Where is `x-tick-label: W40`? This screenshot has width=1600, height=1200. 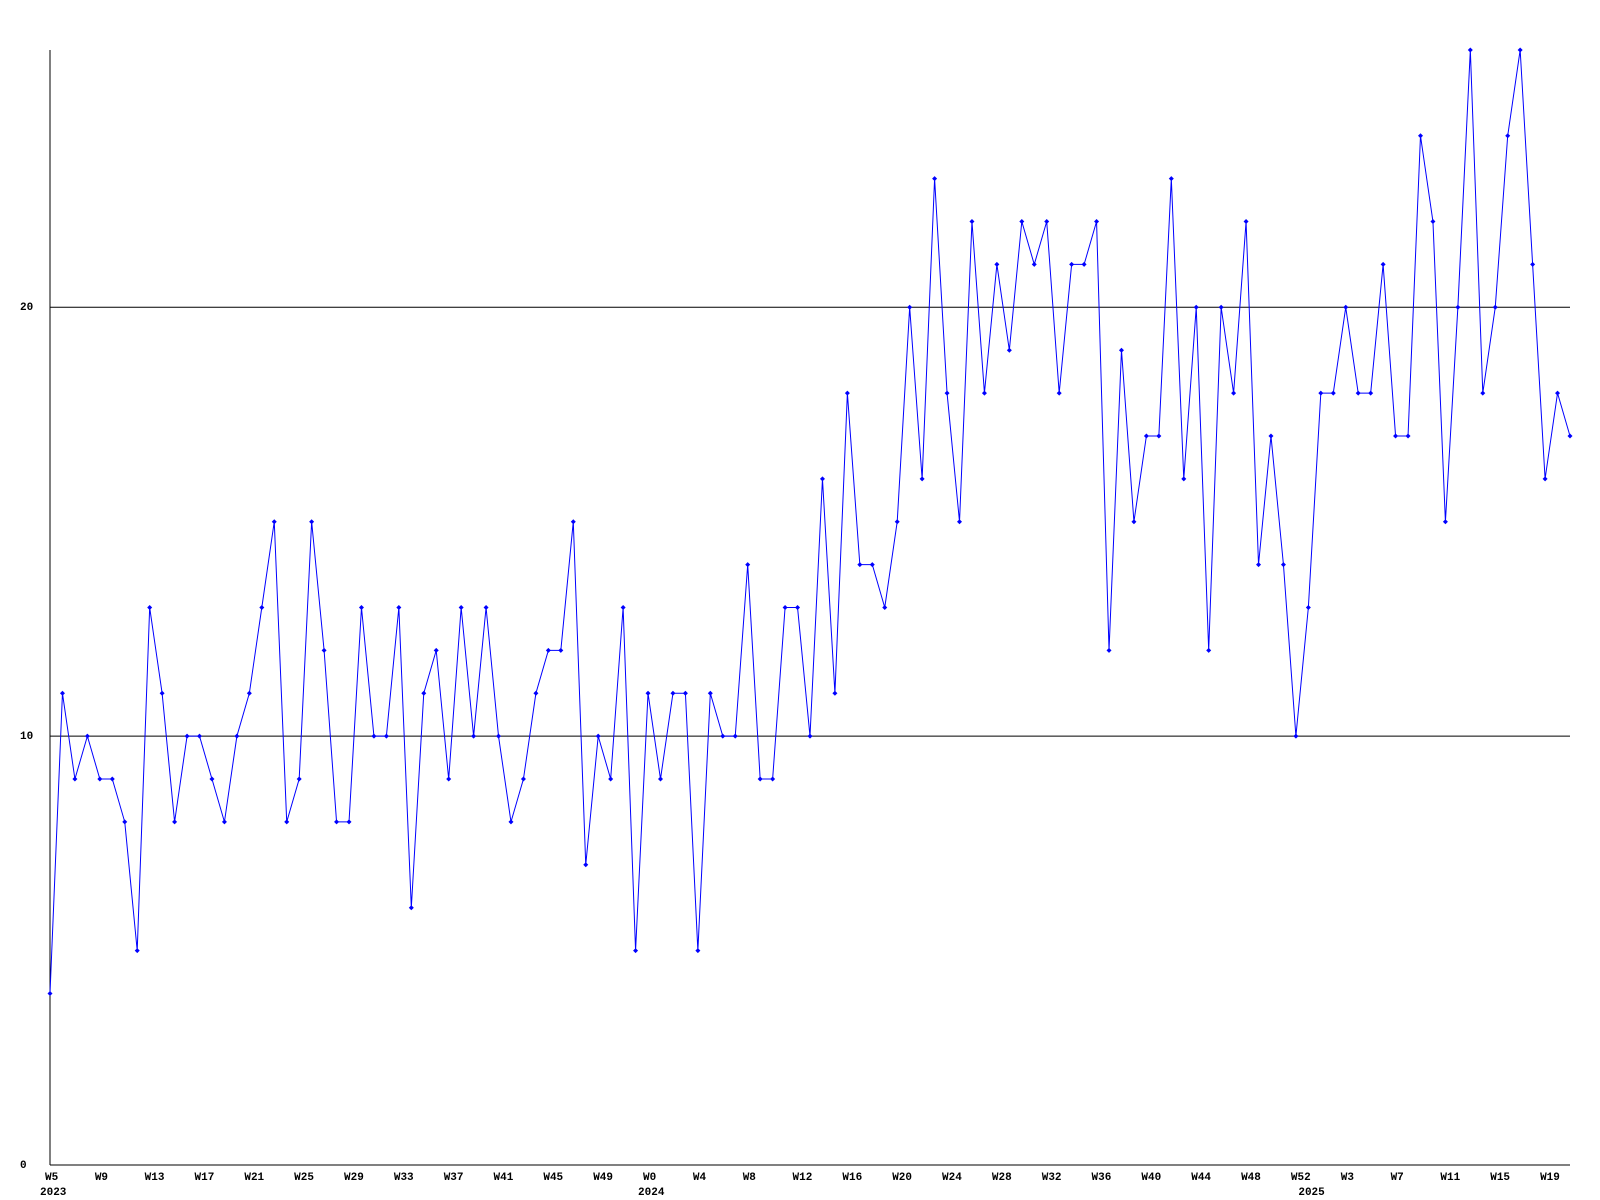
x-tick-label: W40 is located at coordinates (1151, 1178).